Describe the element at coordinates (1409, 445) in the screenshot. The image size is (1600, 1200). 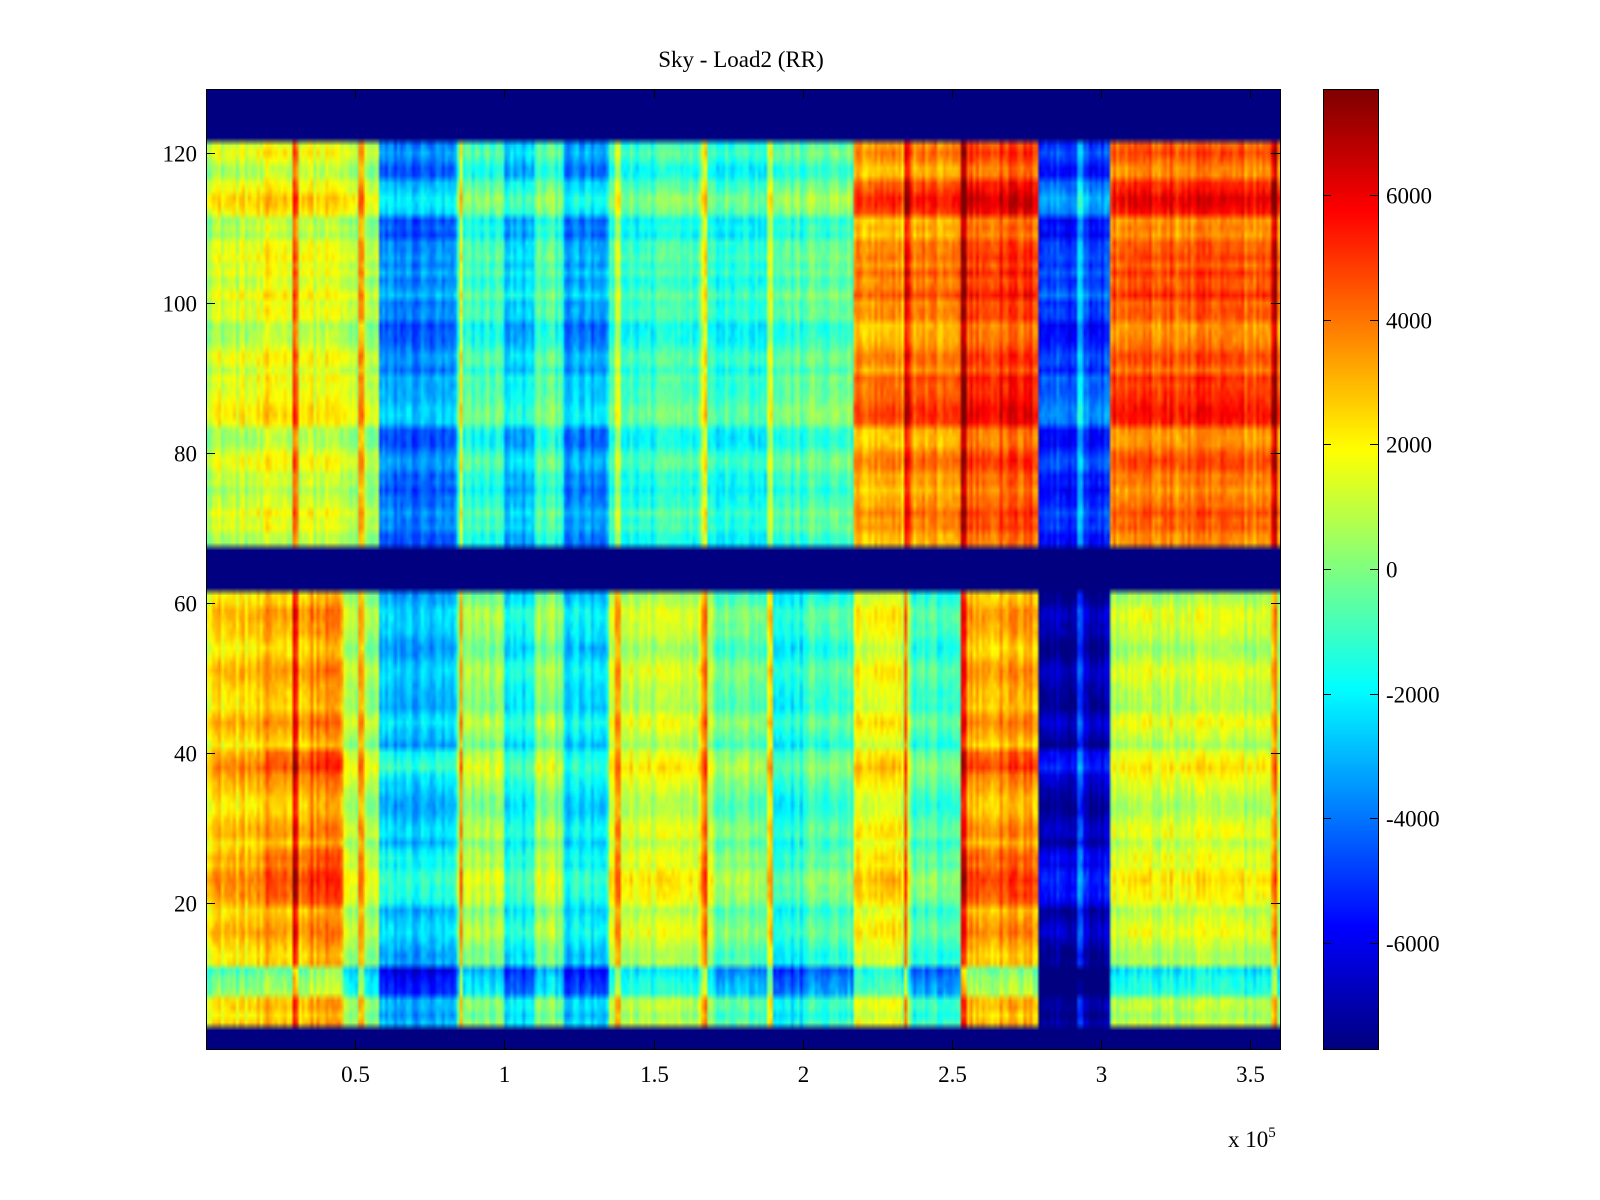
I see `colorbar-tick-label: 2000` at that location.